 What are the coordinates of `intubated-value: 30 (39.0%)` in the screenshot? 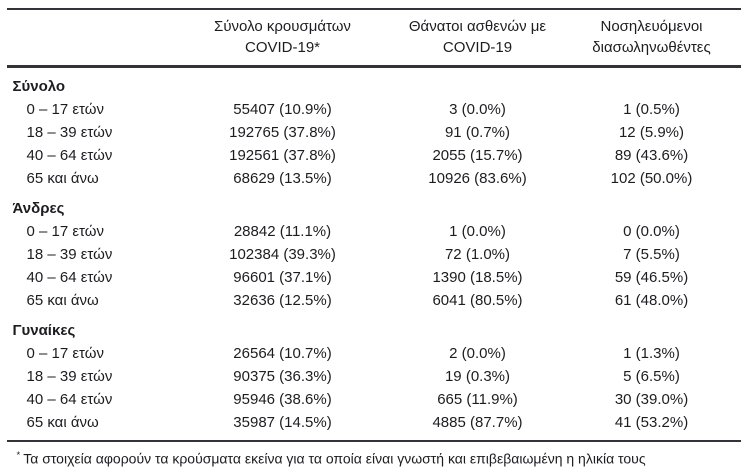 It's located at (651, 399).